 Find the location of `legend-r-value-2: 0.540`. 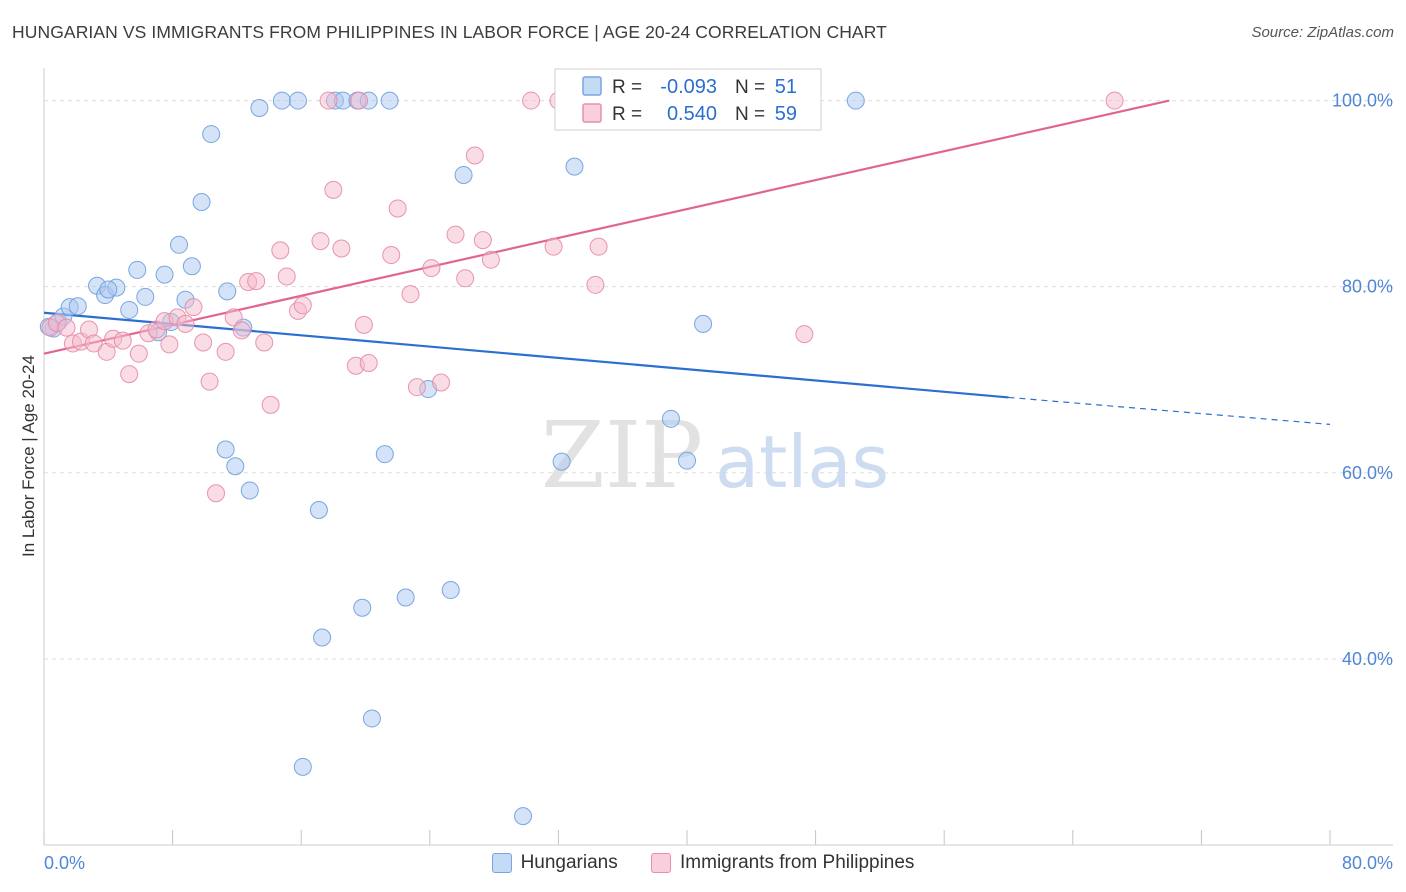

legend-r-value-2: 0.540 is located at coordinates (692, 114).